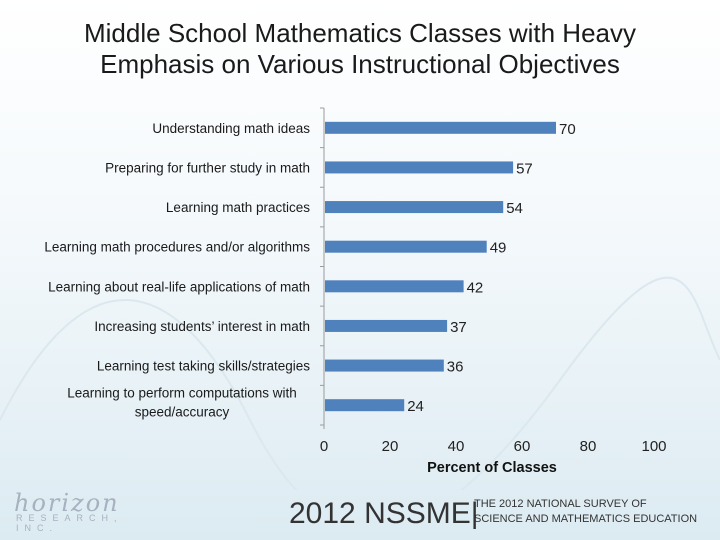 Image resolution: width=720 pixels, height=540 pixels. I want to click on x-tick-label: 40, so click(456, 446).